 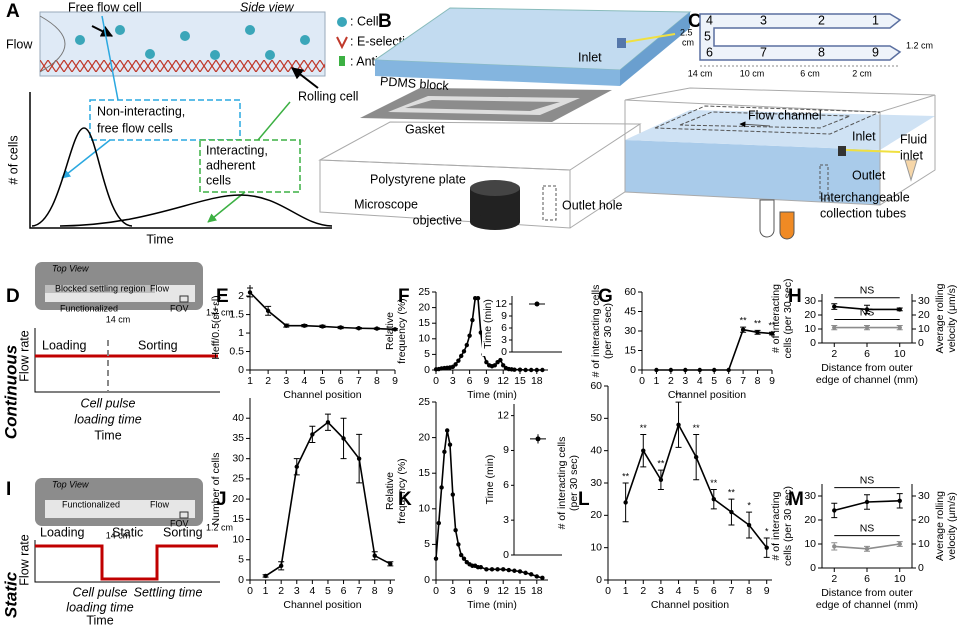 I want to click on y-tick-label: 15, so click(x=630, y=350).